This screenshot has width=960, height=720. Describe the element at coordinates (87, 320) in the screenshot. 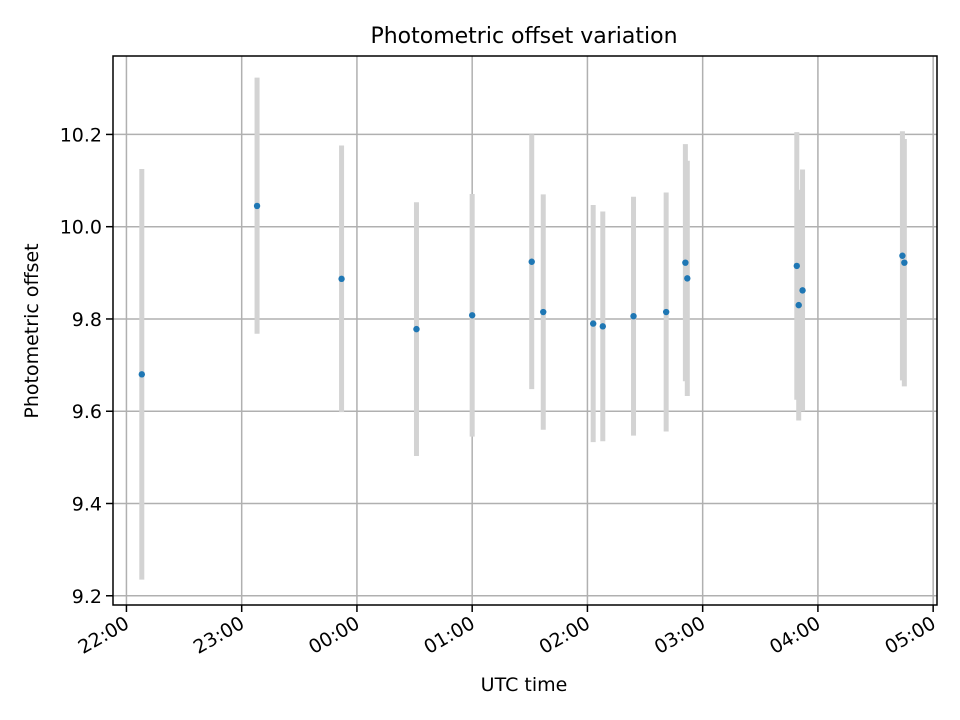

I see `y-tick-label: 9.8` at that location.